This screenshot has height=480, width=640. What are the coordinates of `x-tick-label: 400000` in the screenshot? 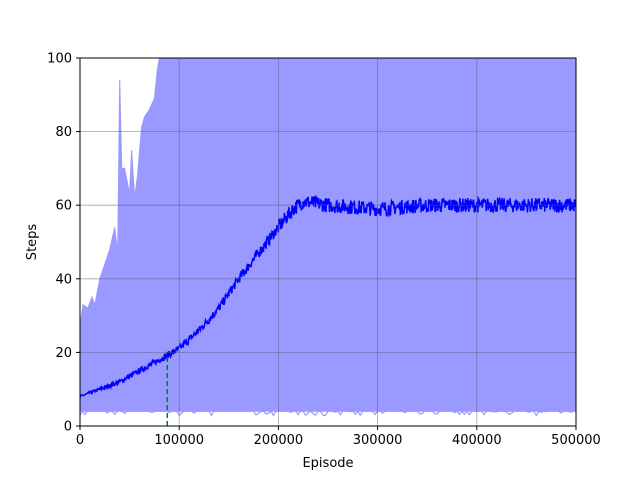 It's located at (477, 440).